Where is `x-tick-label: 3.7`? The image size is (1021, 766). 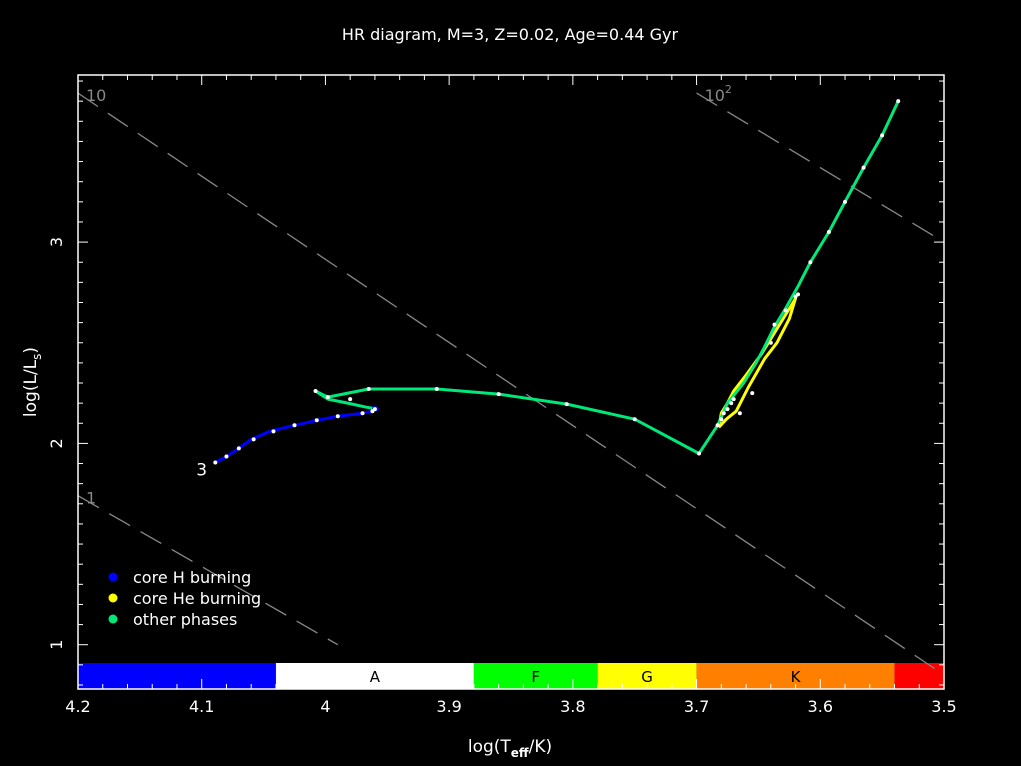
x-tick-label: 3.7 is located at coordinates (696, 706).